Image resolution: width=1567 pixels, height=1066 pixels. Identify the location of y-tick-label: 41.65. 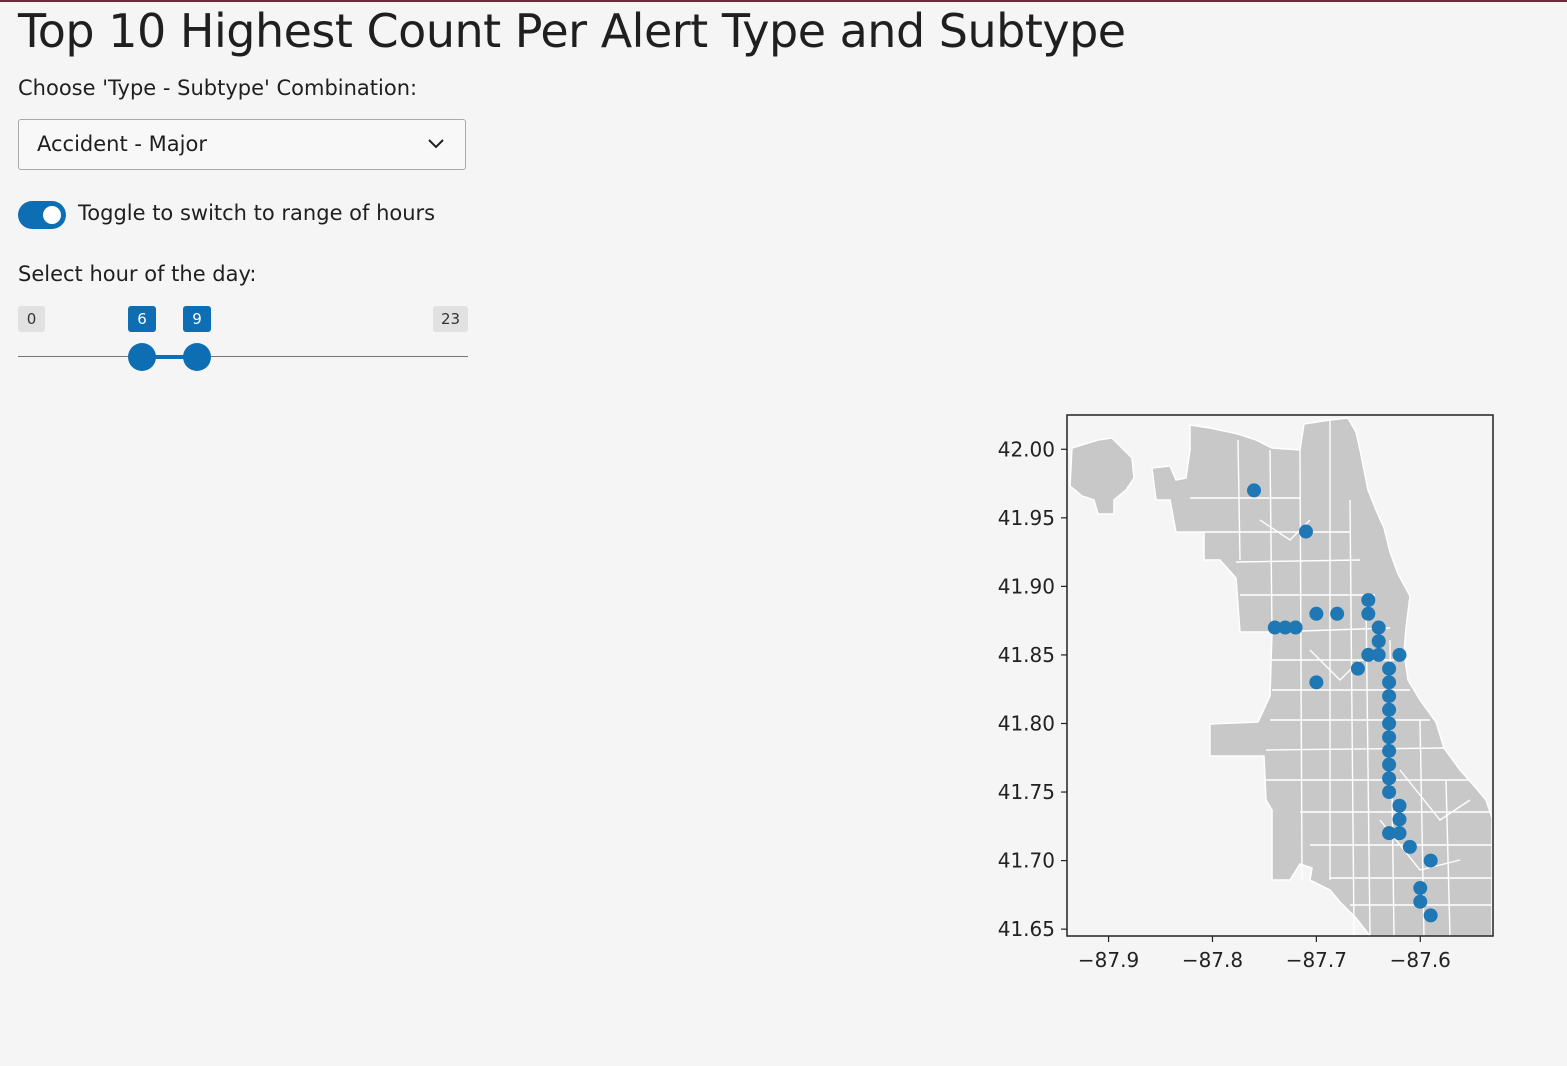
(1026, 929).